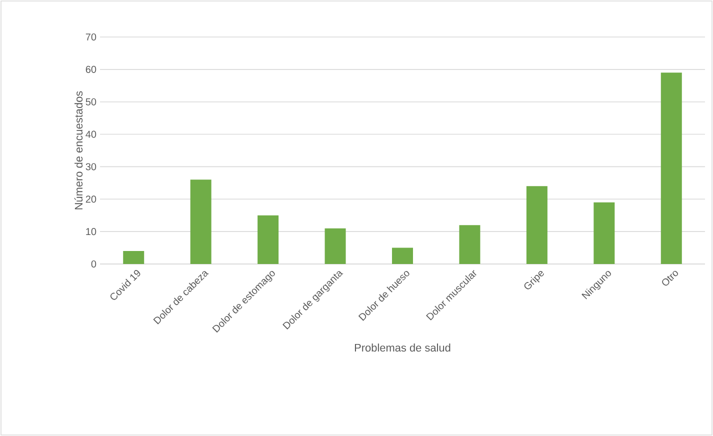 Image resolution: width=713 pixels, height=436 pixels. What do you see at coordinates (402, 348) in the screenshot?
I see `x-axis-title: Problemas de salud` at bounding box center [402, 348].